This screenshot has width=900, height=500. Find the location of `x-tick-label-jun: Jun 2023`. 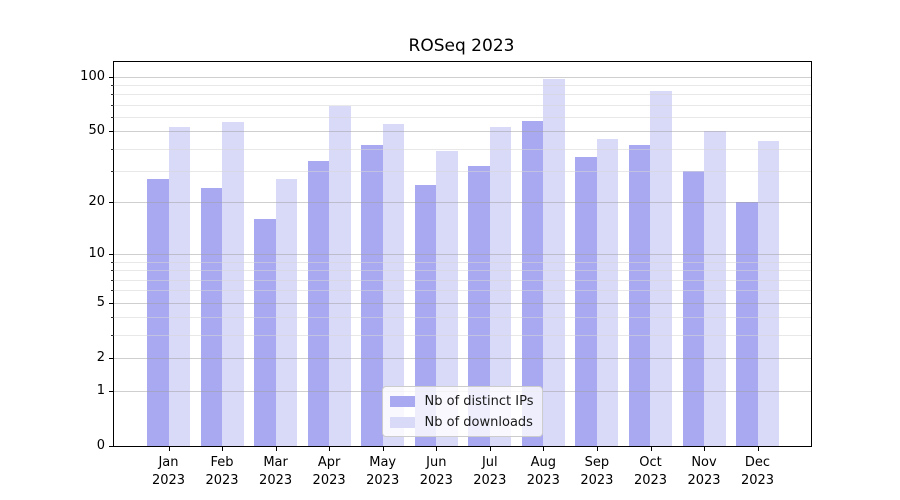

x-tick-label-jun: Jun 2023 is located at coordinates (436, 472).